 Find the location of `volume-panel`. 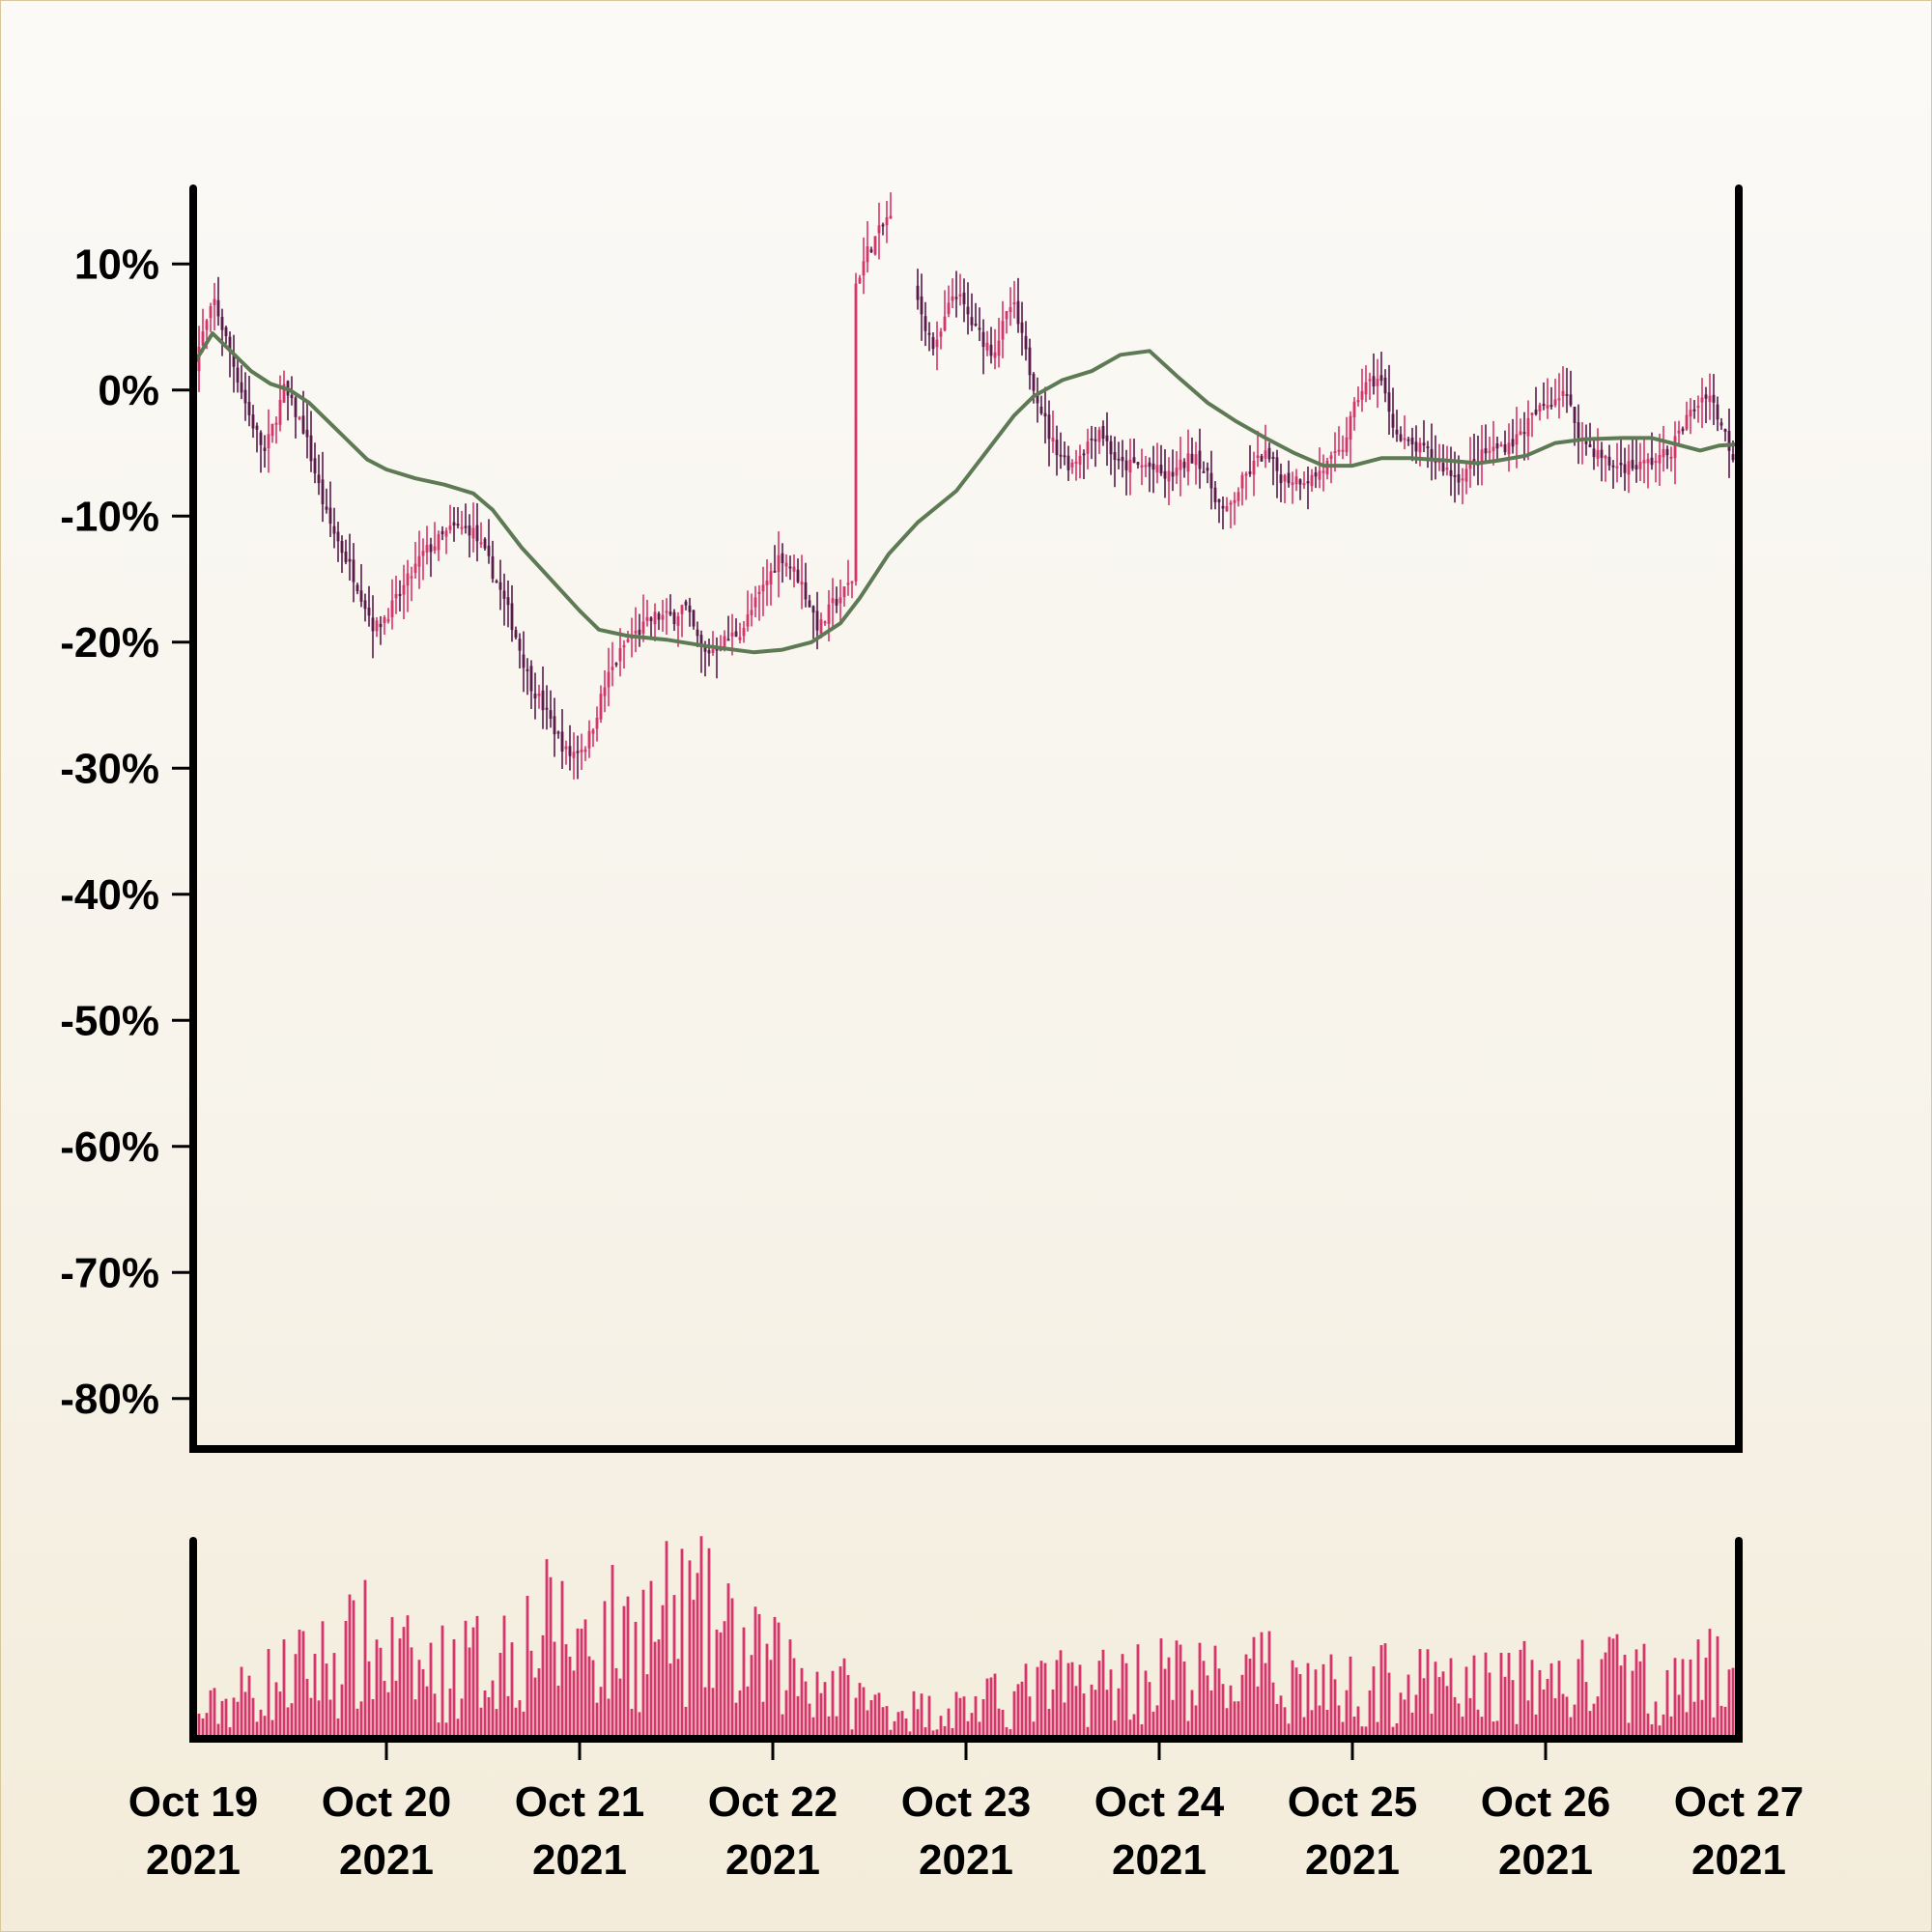

volume-panel is located at coordinates (966, 1639).